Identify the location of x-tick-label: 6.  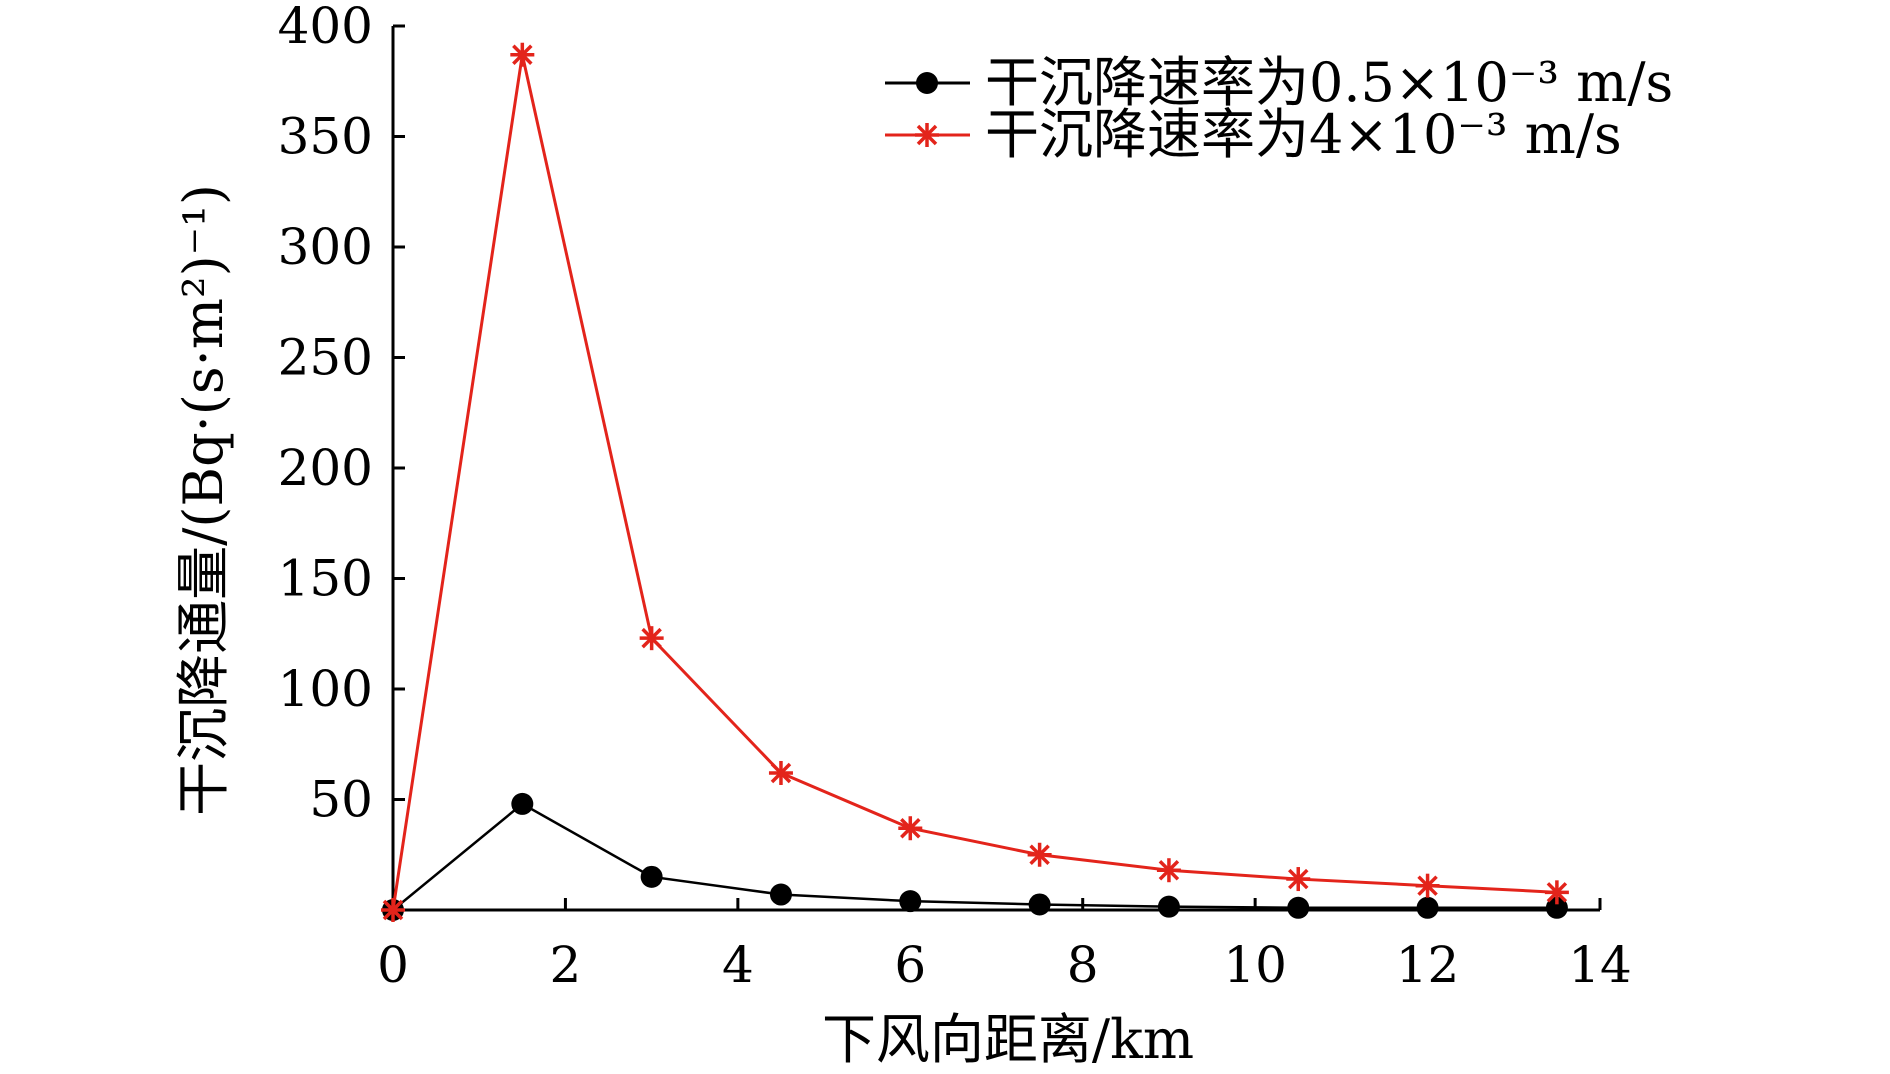
(910, 965).